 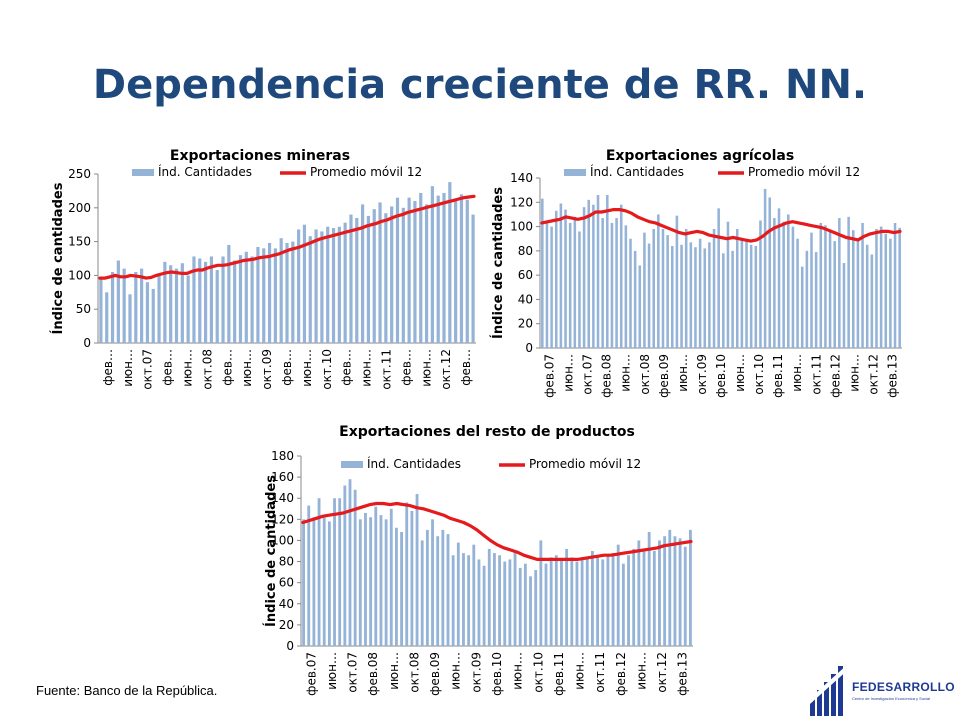 What do you see at coordinates (476, 672) in the screenshot?
I see `x-tick-label: окт.09` at bounding box center [476, 672].